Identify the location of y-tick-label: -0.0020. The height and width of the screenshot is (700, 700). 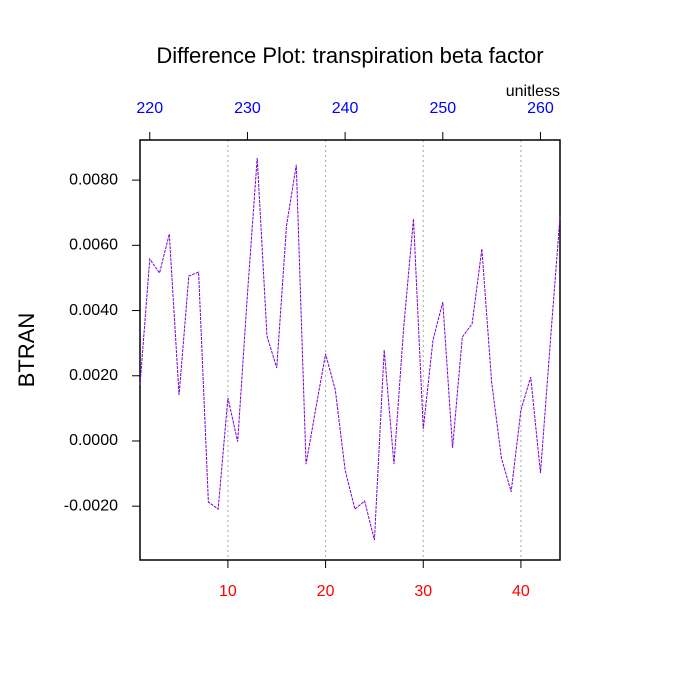
(91, 505).